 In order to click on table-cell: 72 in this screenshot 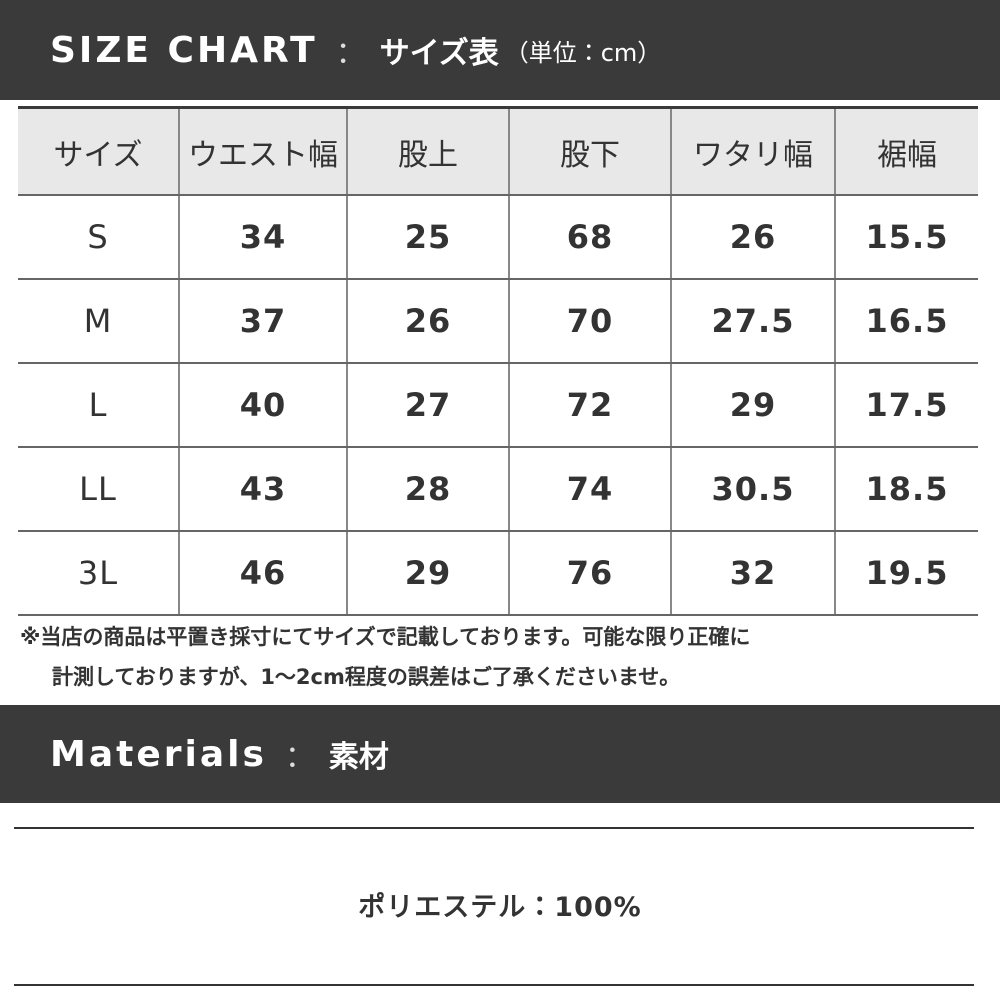, I will do `click(589, 405)`.